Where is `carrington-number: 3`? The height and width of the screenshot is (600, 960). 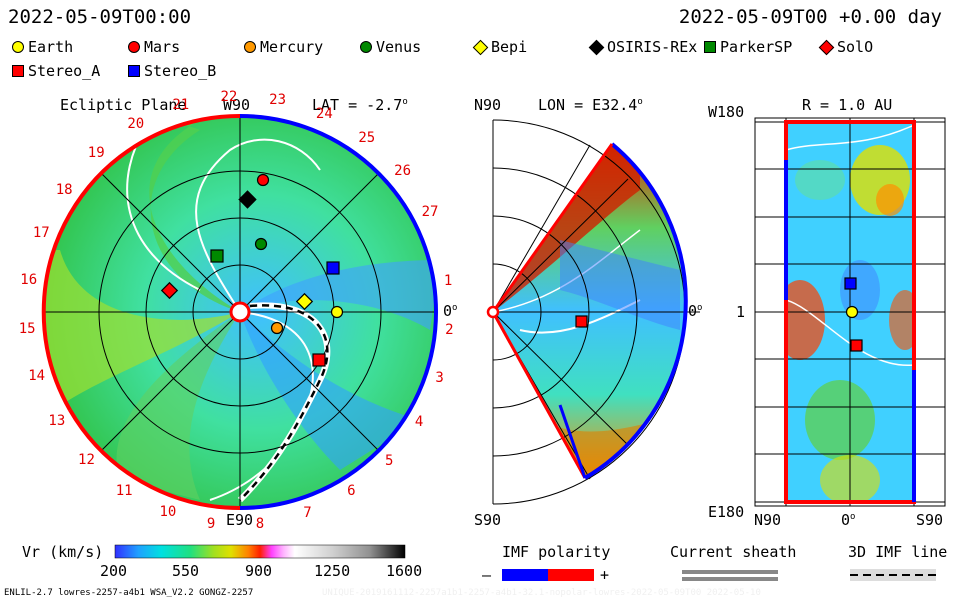
carrington-number: 3 is located at coordinates (439, 377).